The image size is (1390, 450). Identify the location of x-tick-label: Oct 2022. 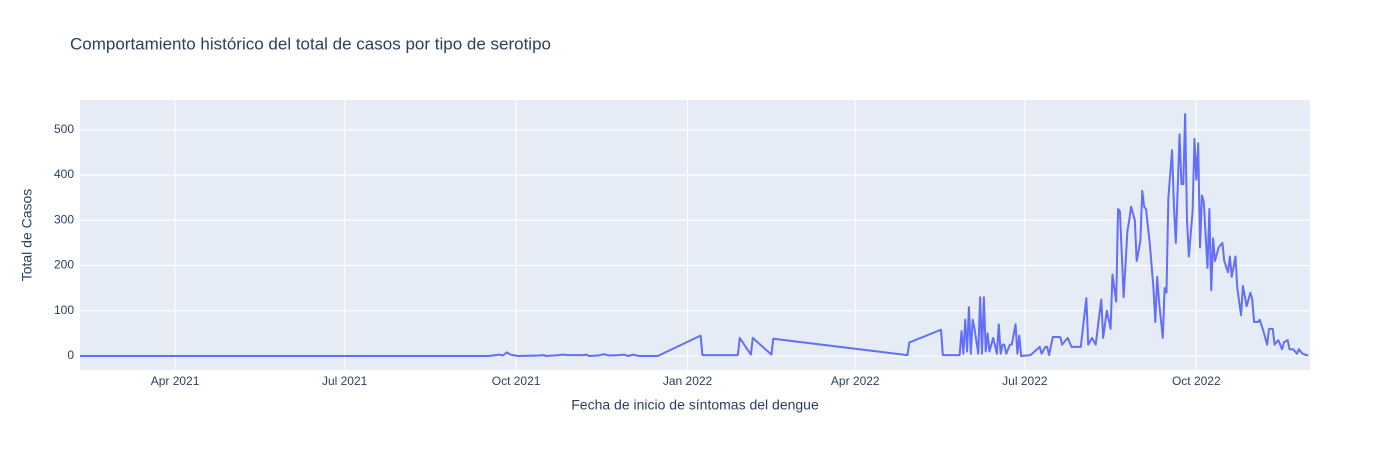
(1196, 381).